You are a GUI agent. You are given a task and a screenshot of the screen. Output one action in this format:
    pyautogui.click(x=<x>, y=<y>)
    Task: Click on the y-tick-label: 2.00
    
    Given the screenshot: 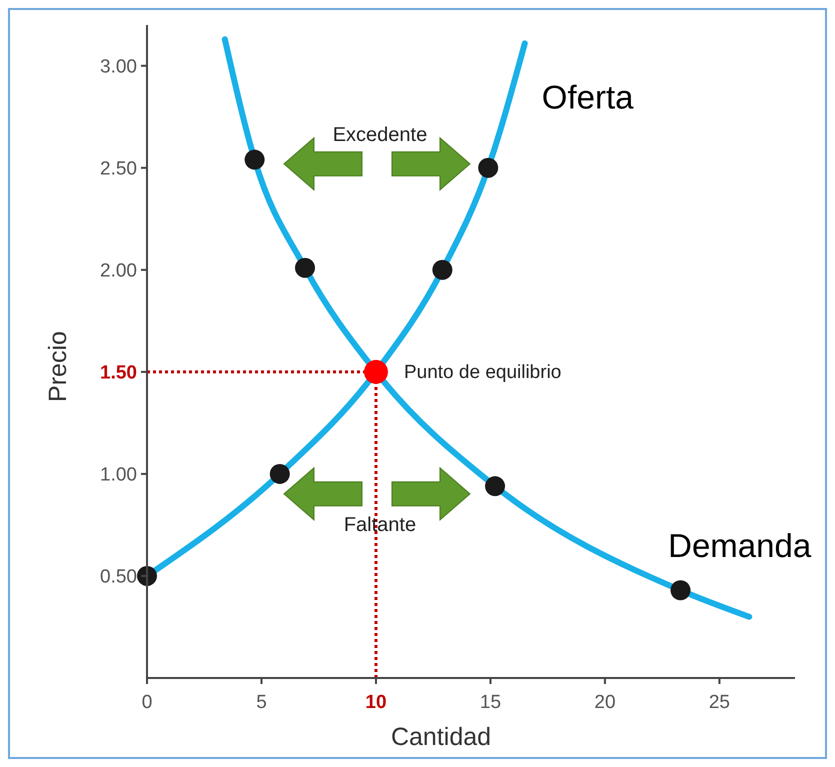 What is the action you would take?
    pyautogui.click(x=118, y=271)
    